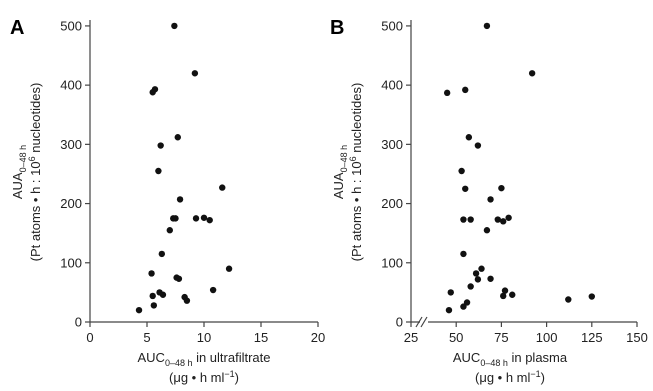 The height and width of the screenshot is (391, 653). I want to click on panel-a-y-tick-label: 300, so click(71, 144).